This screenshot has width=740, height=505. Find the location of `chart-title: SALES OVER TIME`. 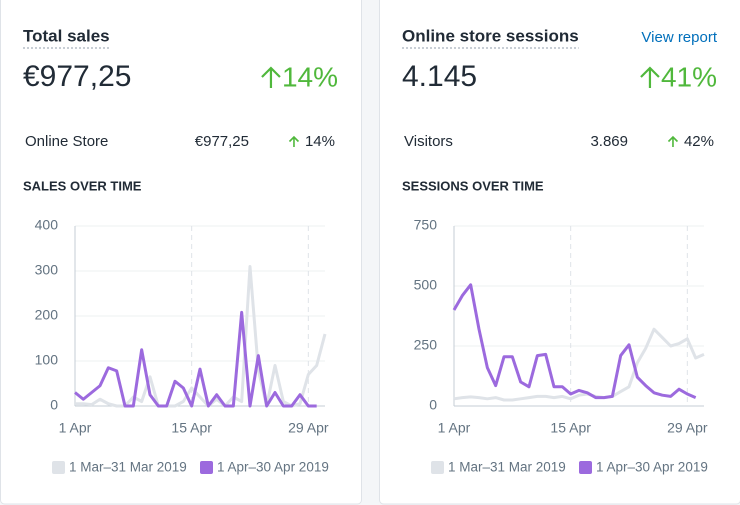

chart-title: SALES OVER TIME is located at coordinates (82, 185).